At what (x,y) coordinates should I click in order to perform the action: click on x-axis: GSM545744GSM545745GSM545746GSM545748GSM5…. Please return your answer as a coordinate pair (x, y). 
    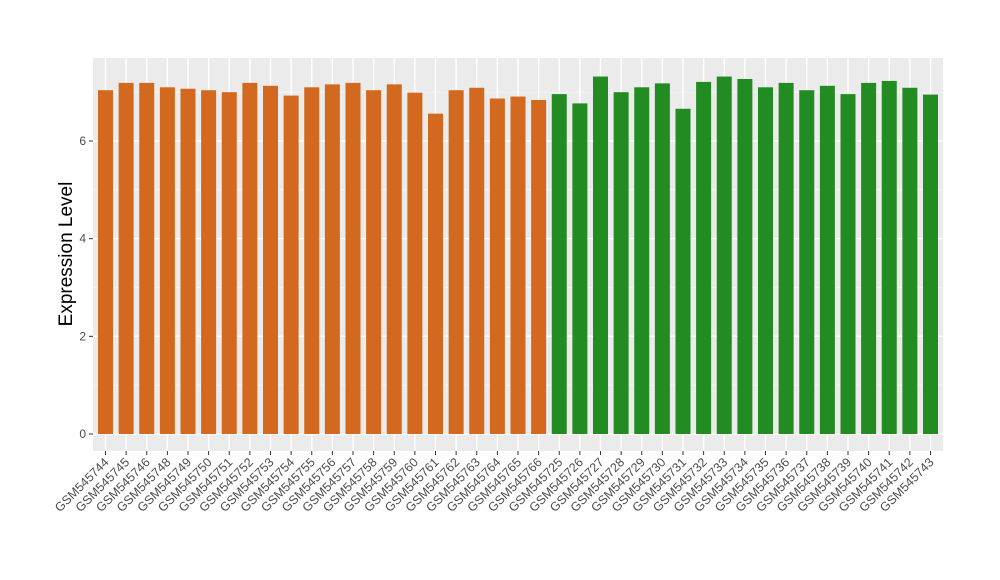
    Looking at the image, I should click on (494, 483).